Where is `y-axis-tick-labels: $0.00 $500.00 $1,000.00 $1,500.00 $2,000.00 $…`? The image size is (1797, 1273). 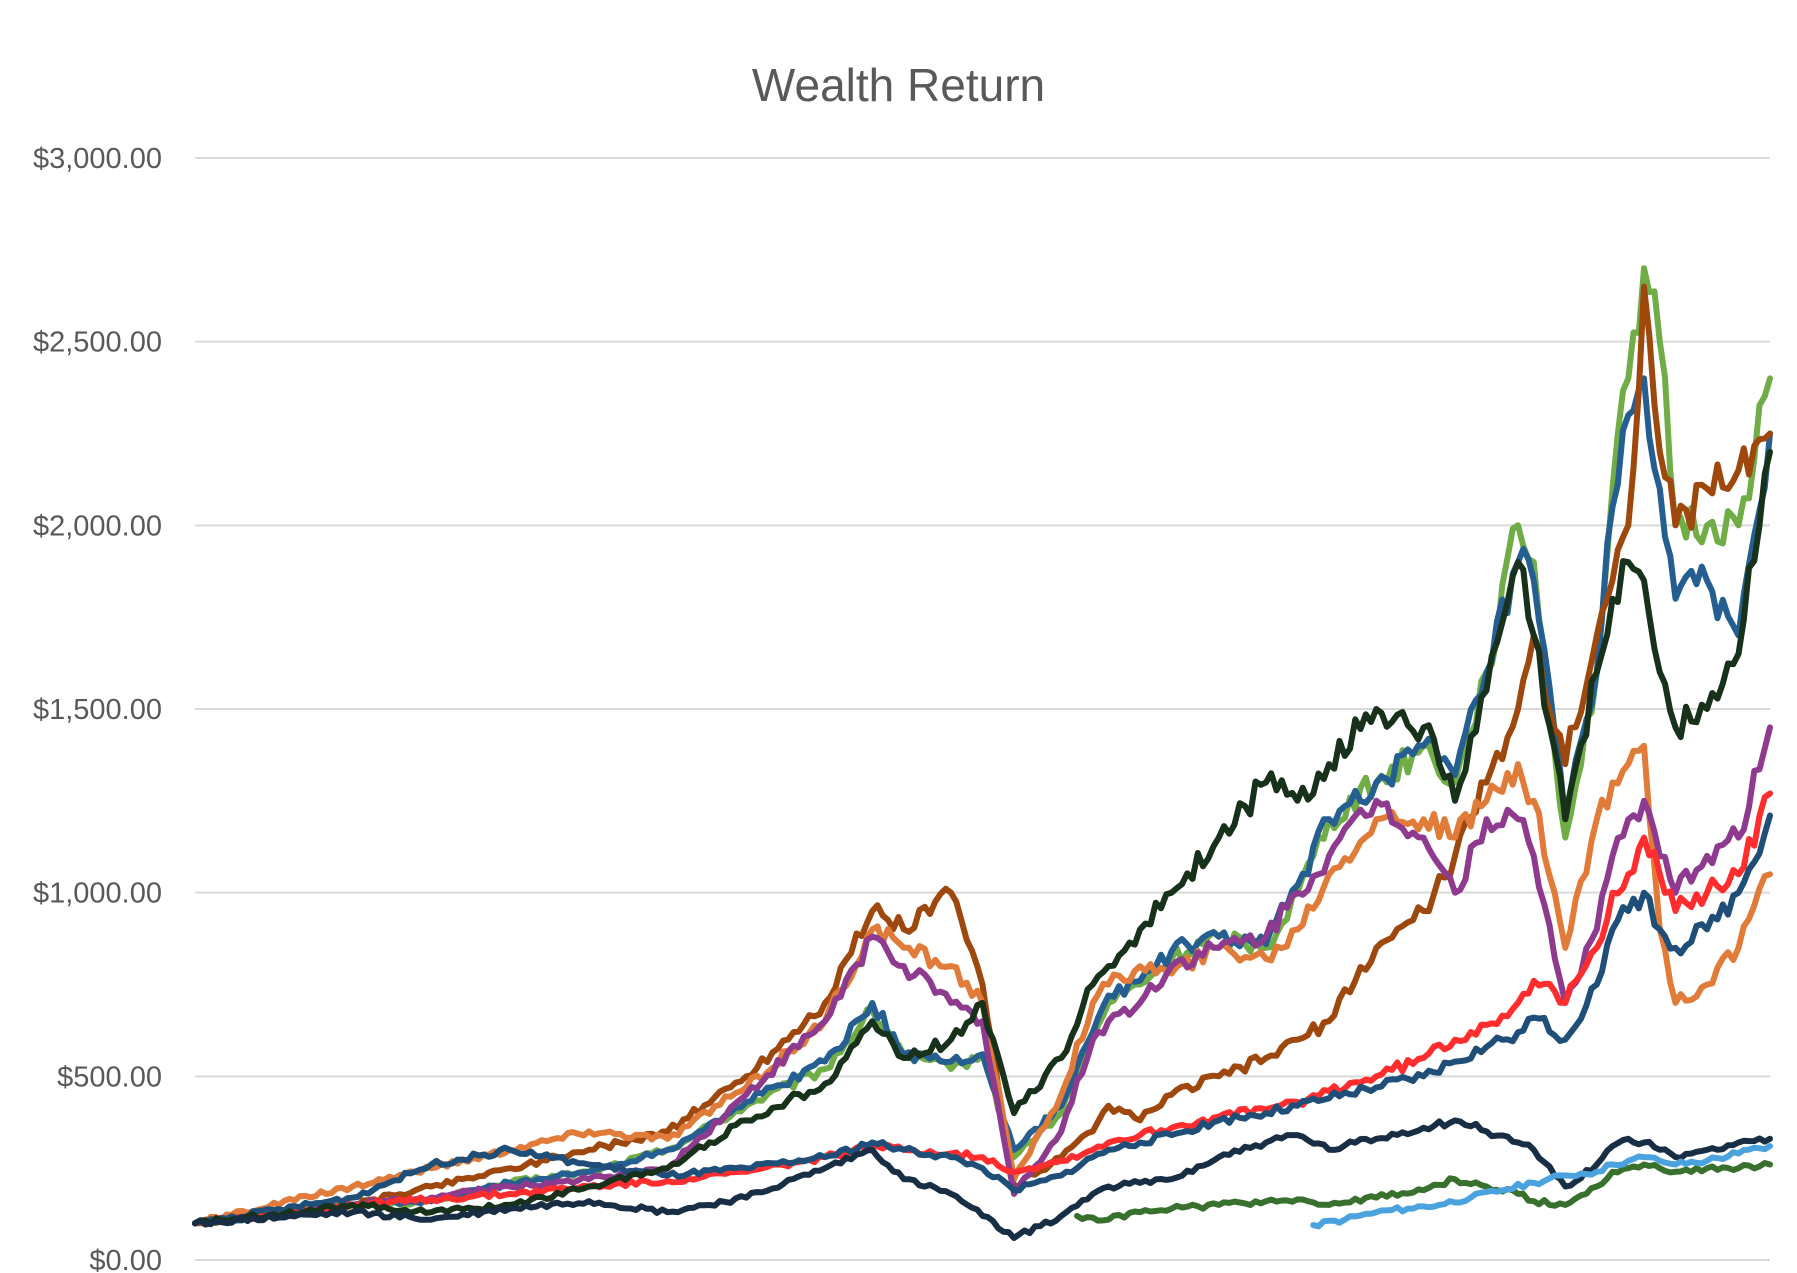
y-axis-tick-labels: $0.00 $500.00 $1,000.00 $1,500.00 $2,000.00 $… is located at coordinates (97, 708).